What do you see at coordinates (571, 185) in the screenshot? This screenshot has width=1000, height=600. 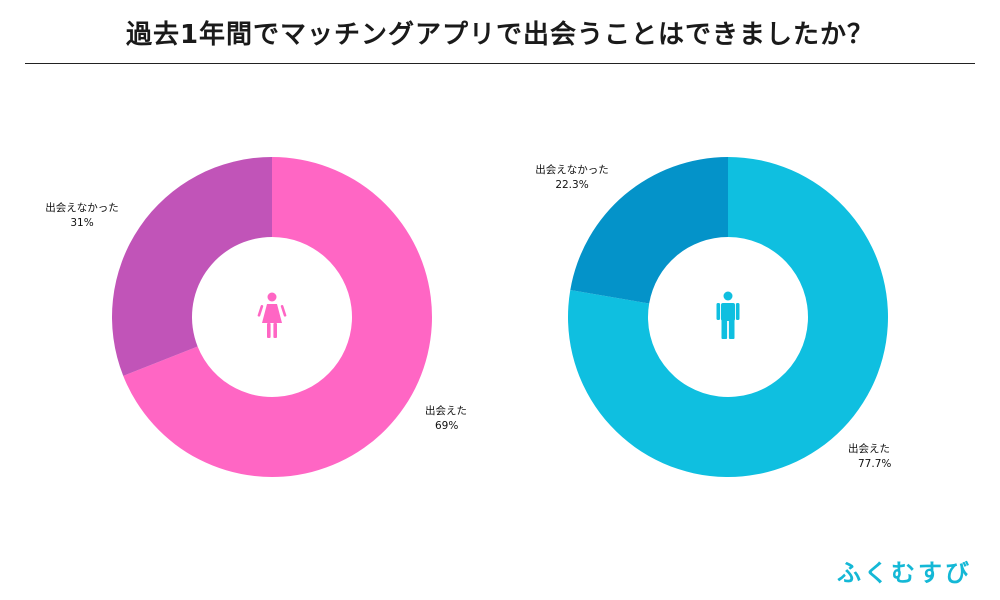 I see `slice-value-label: 22.3%` at bounding box center [571, 185].